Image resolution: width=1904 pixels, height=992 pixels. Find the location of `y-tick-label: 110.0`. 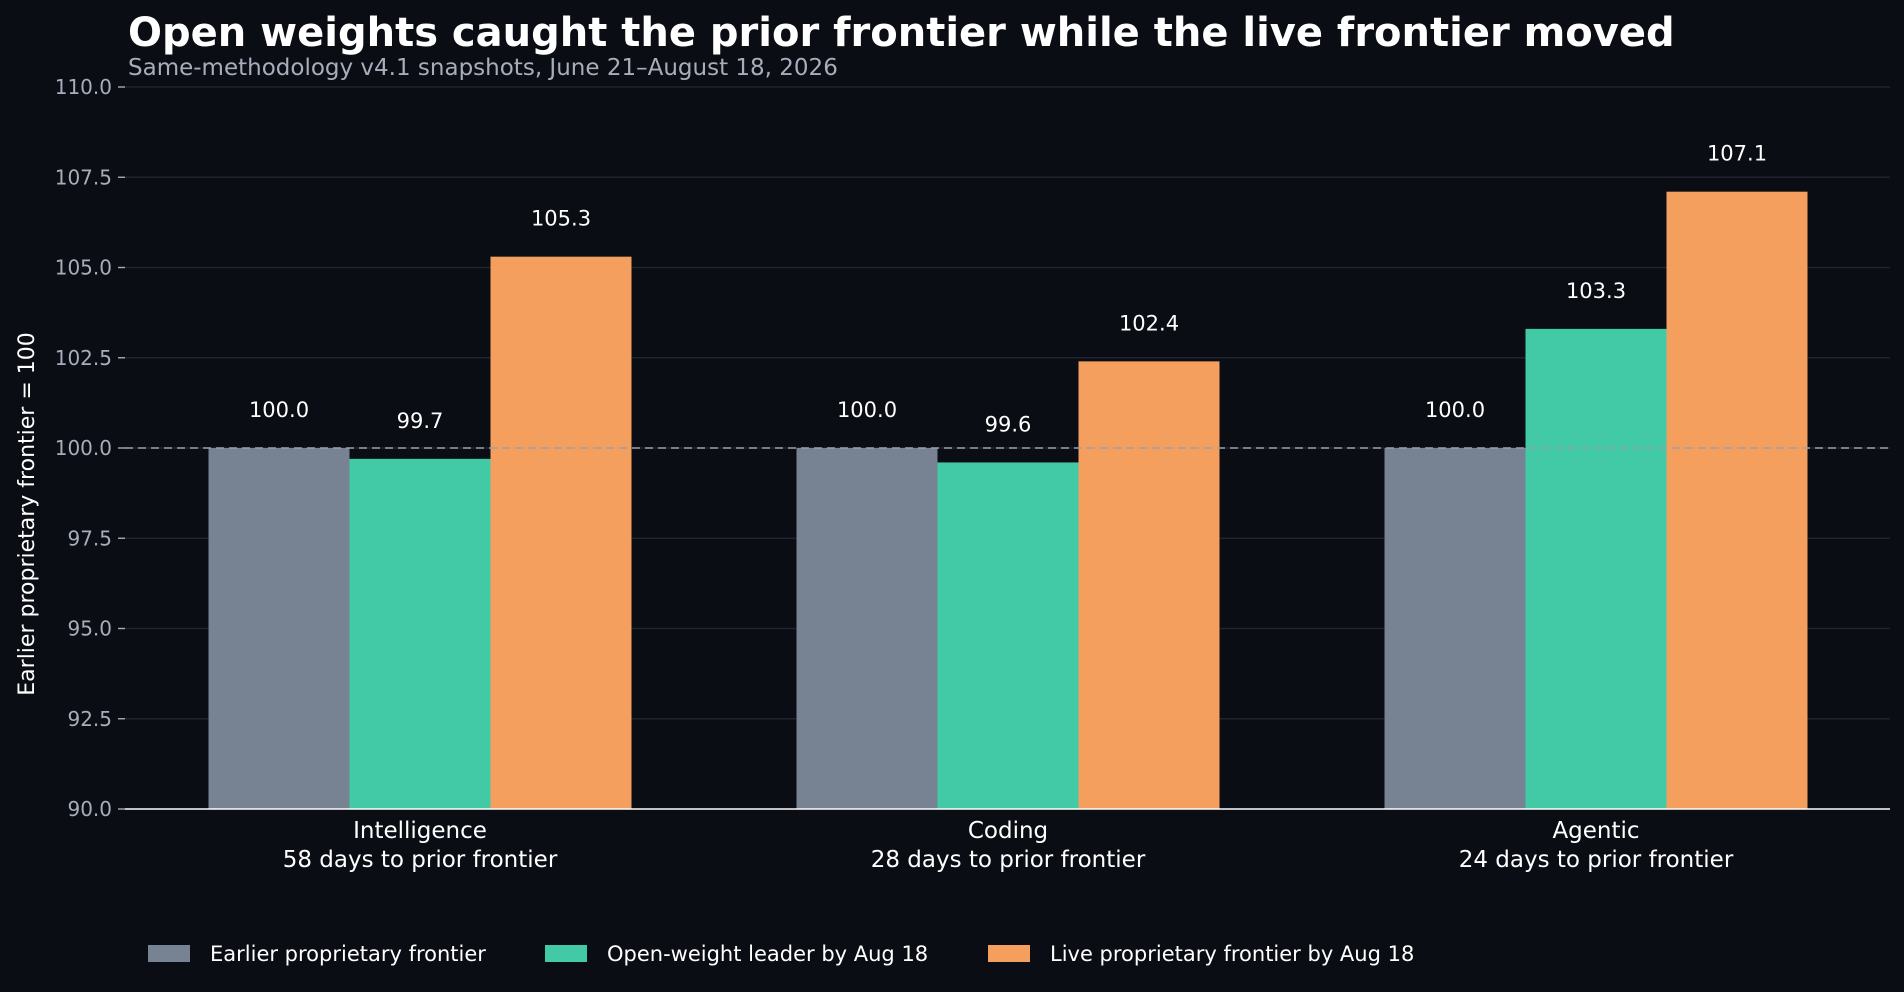

y-tick-label: 110.0 is located at coordinates (83, 87).